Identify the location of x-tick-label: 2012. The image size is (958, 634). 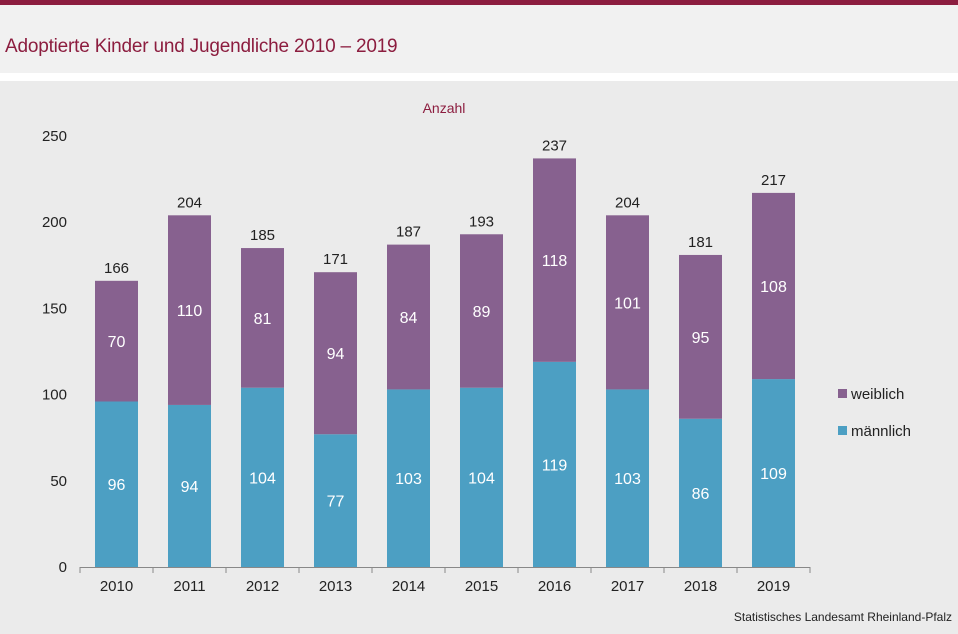
(262, 586).